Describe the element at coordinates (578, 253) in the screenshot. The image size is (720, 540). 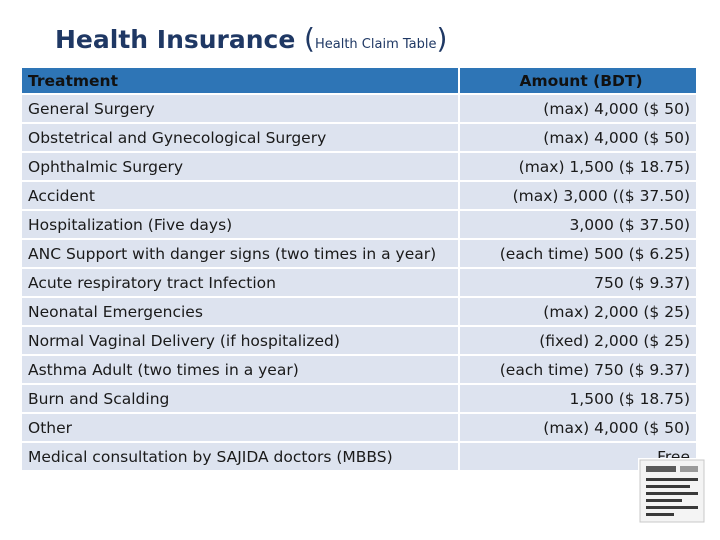
I see `amount-cell: (each time) 500 ($ 6.25)` at that location.